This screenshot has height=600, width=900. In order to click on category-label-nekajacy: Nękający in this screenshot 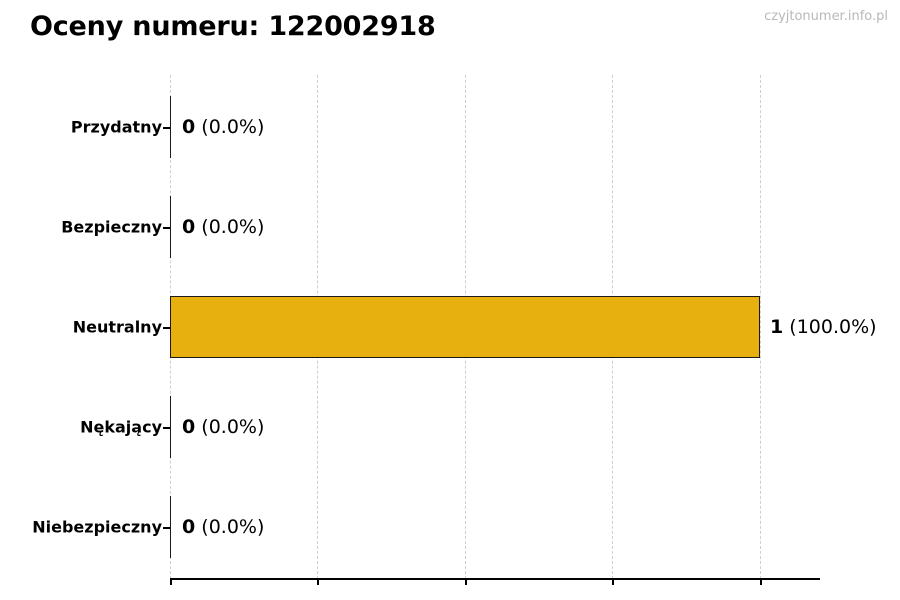, I will do `click(121, 427)`.